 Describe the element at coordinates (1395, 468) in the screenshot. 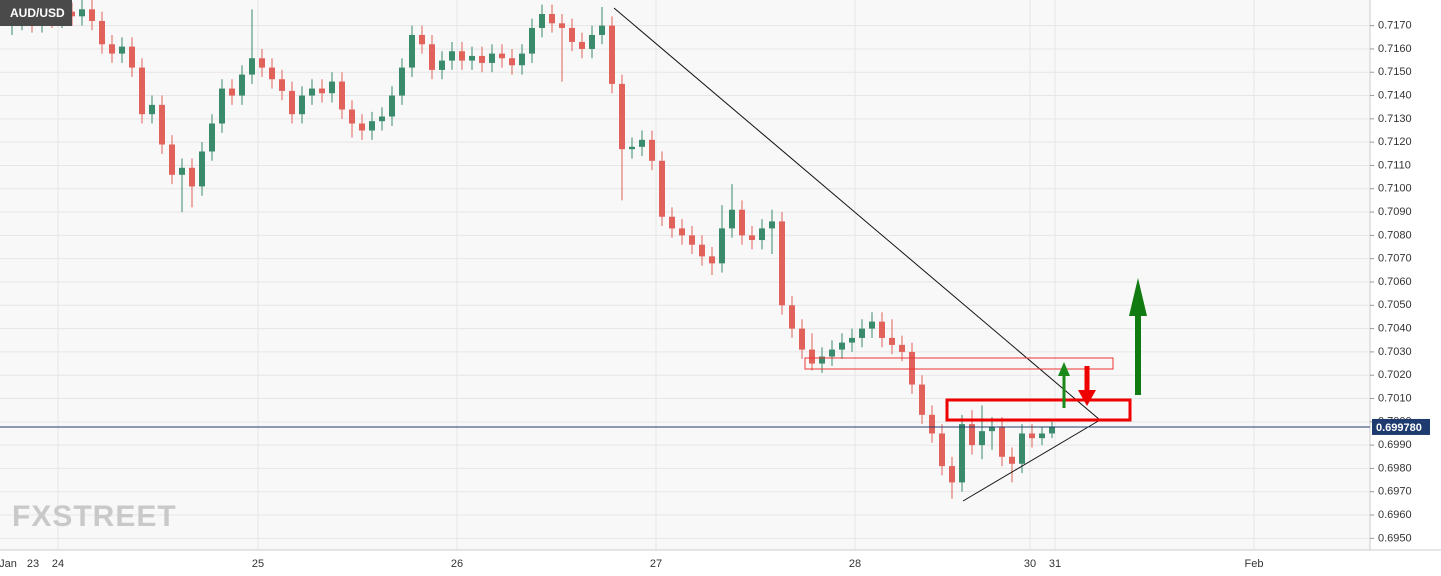

I see `y-tick-label: 0.6980` at that location.